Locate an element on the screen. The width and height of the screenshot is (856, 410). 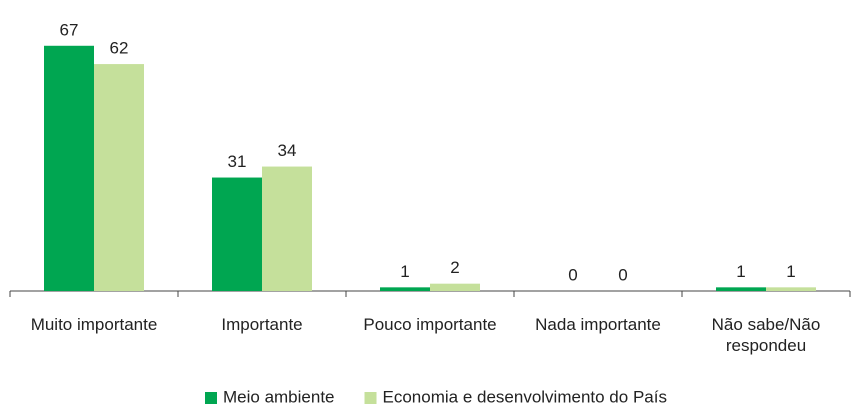
x-tick-label: Muito importante is located at coordinates (94, 324).